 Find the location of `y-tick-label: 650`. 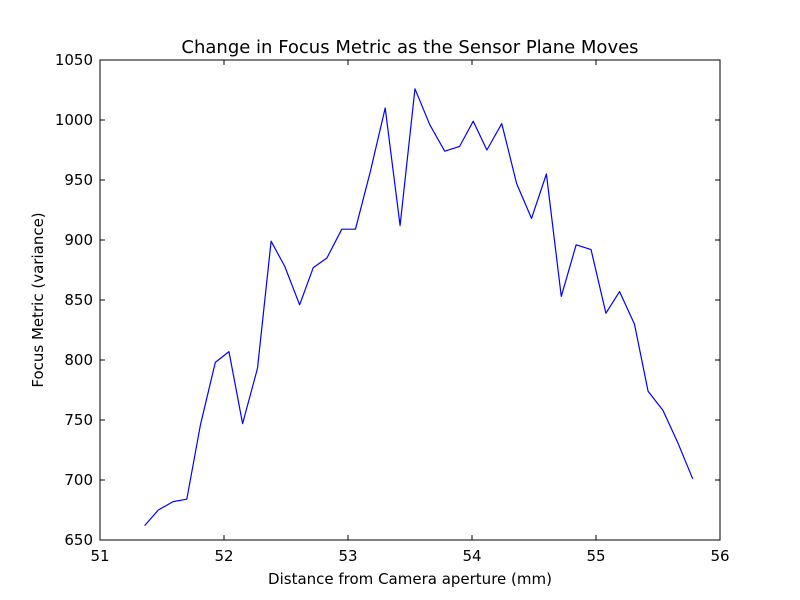

y-tick-label: 650 is located at coordinates (78, 540).